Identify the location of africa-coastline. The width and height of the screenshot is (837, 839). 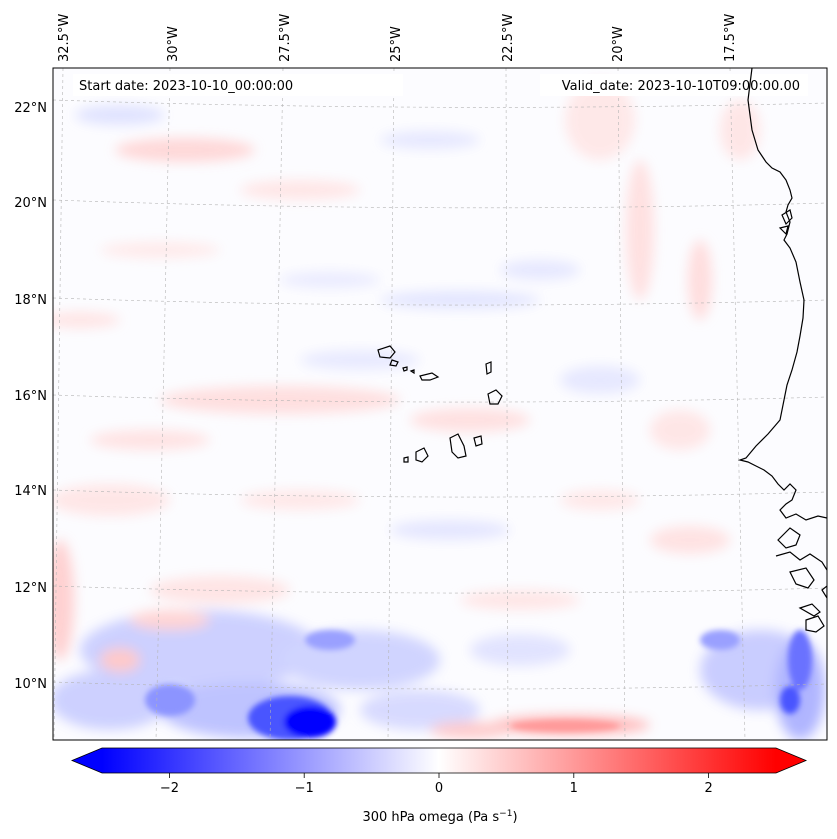
(782, 294).